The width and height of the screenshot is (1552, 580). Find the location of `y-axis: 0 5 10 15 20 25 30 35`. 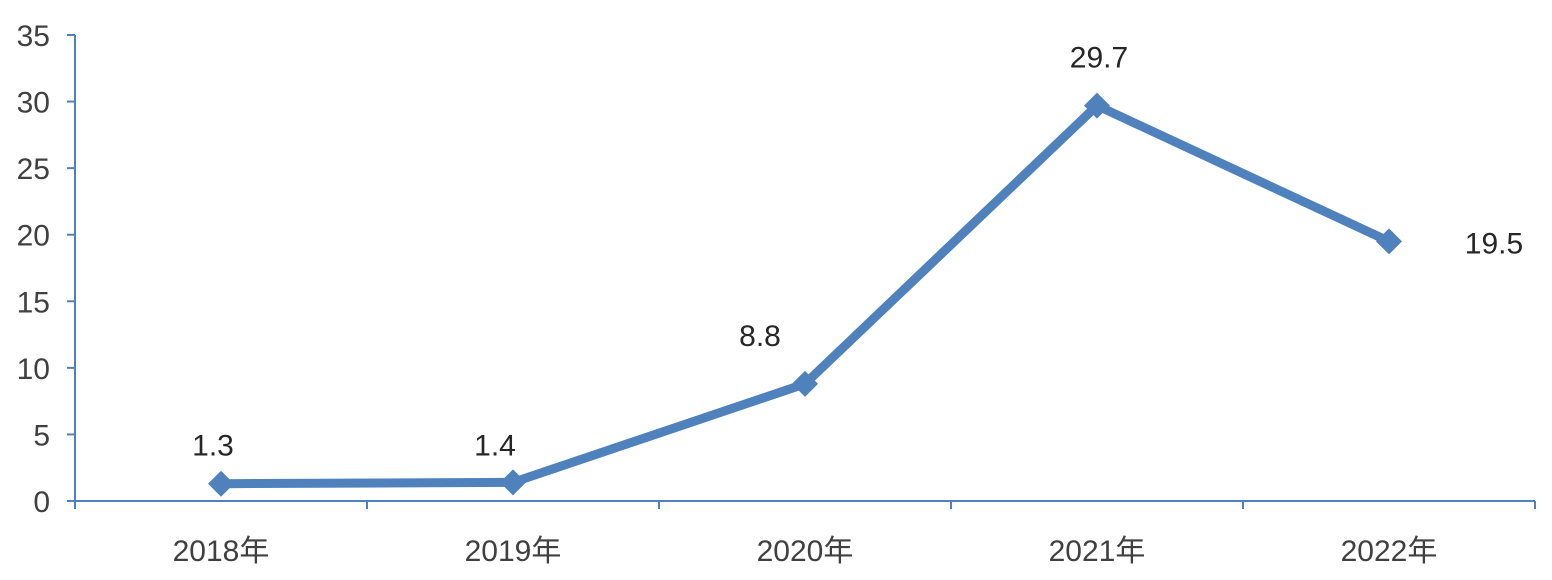

y-axis: 0 5 10 15 20 25 30 35 is located at coordinates (46, 269).